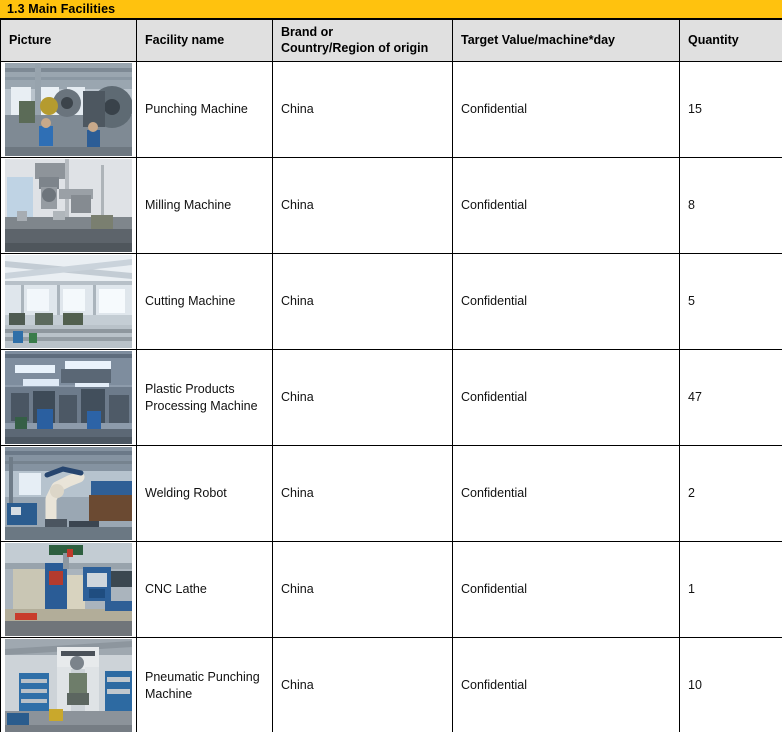 The image size is (782, 732). I want to click on table-row: Milling Machine China Confidential 8, so click(391, 205).